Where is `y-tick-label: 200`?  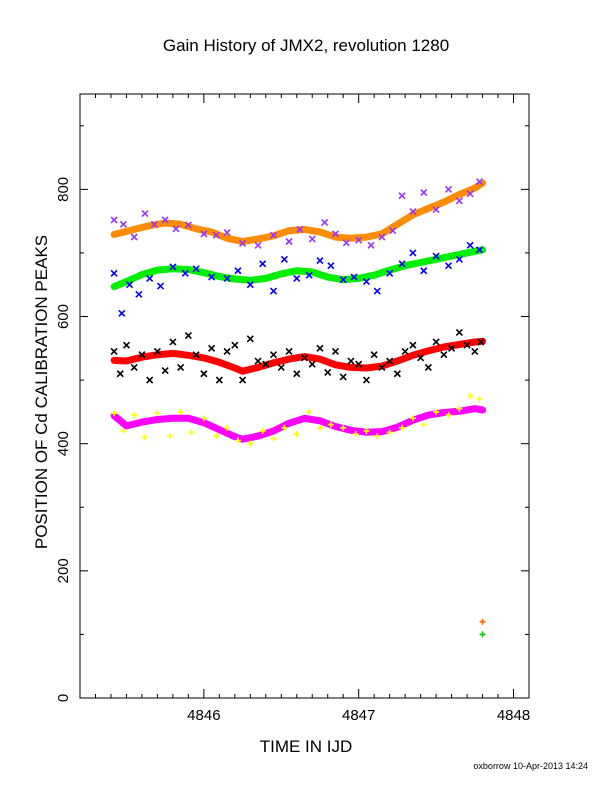
y-tick-label: 200 is located at coordinates (63, 570).